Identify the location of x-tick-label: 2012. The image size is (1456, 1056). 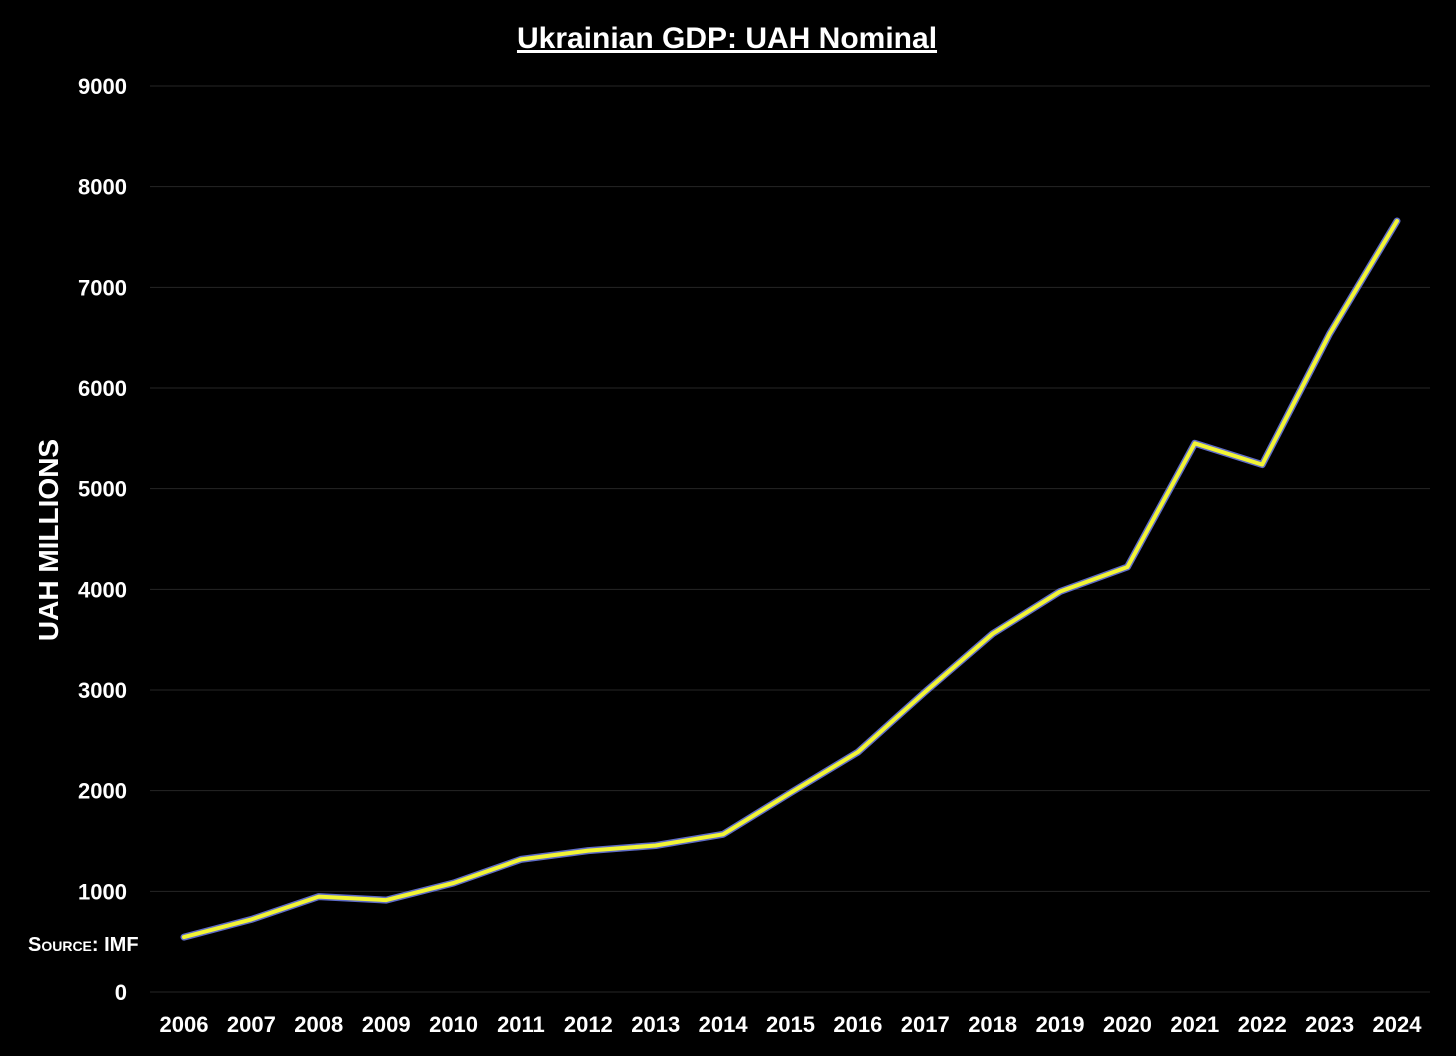
(588, 1024).